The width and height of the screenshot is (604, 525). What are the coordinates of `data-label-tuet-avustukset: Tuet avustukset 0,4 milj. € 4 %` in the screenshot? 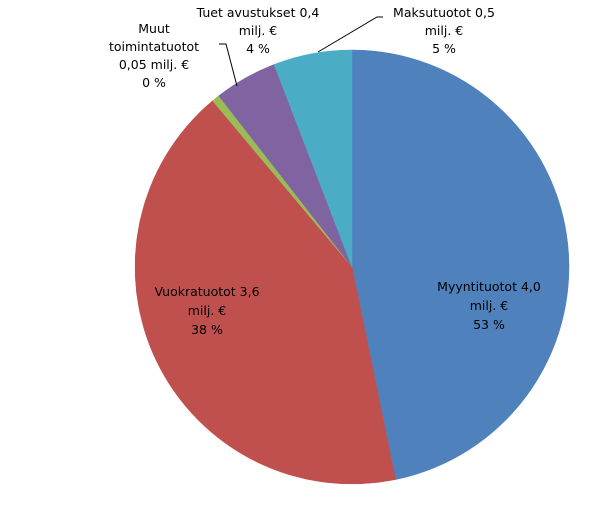 It's located at (258, 30).